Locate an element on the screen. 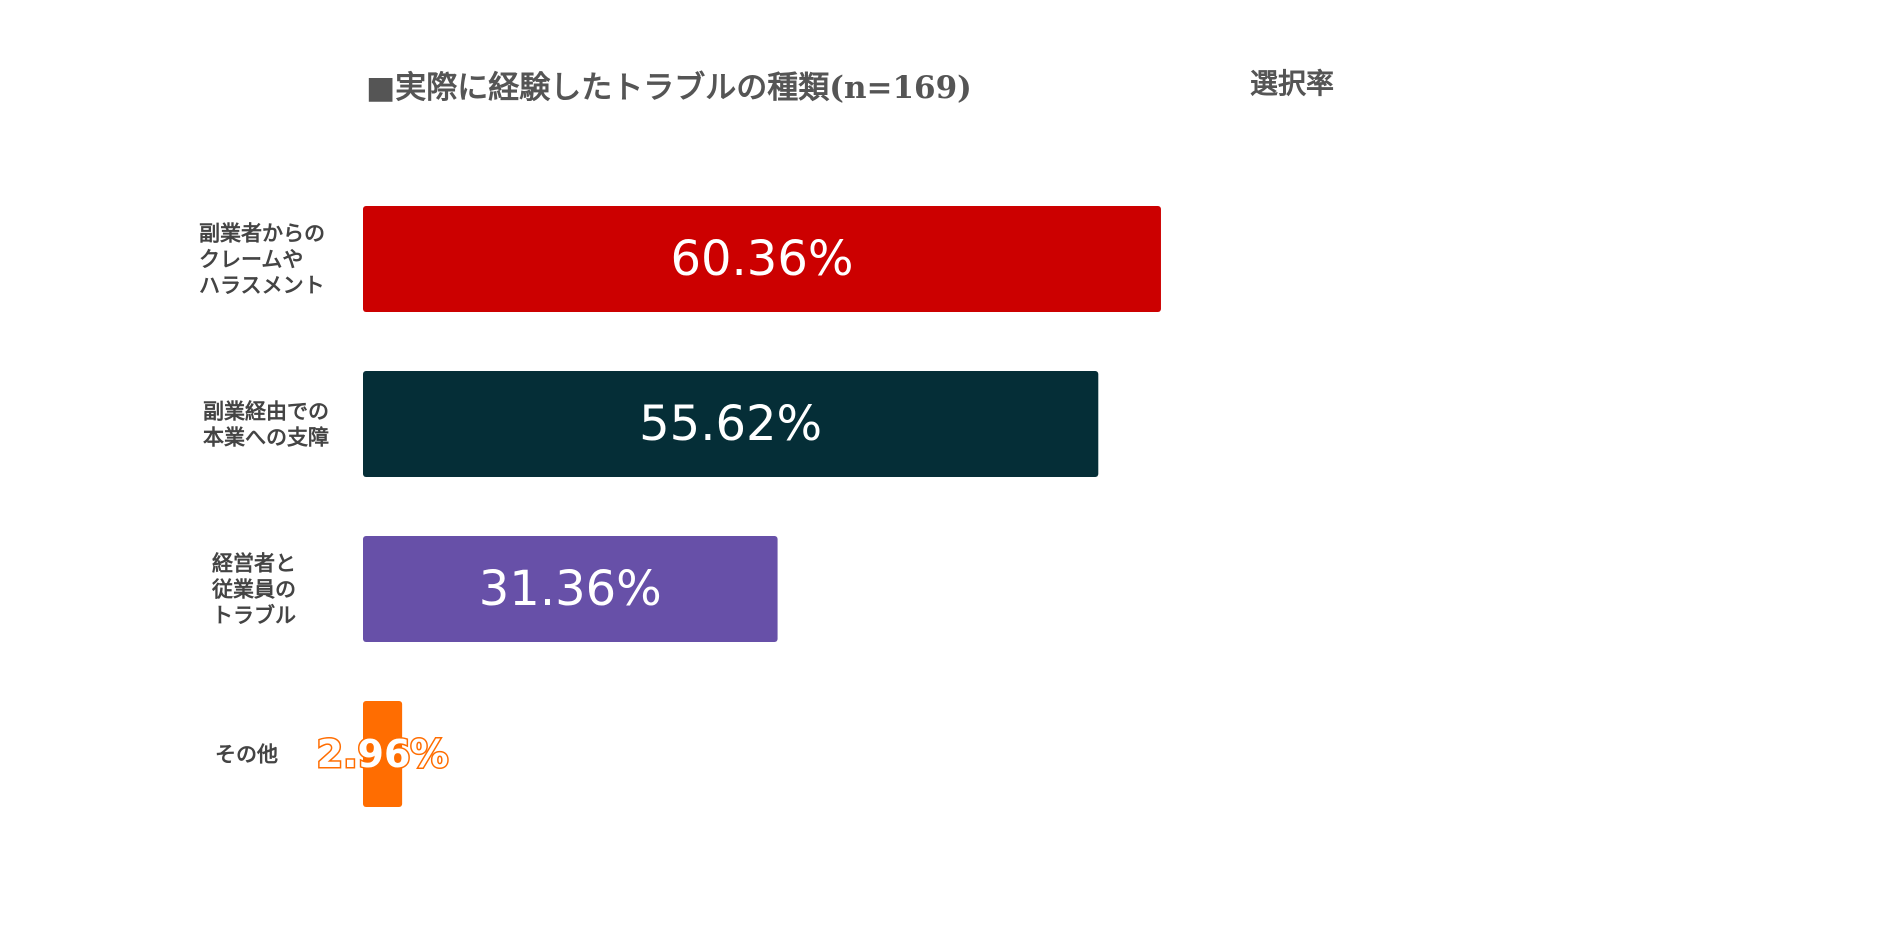  category-label-4: その他 is located at coordinates (246, 754).